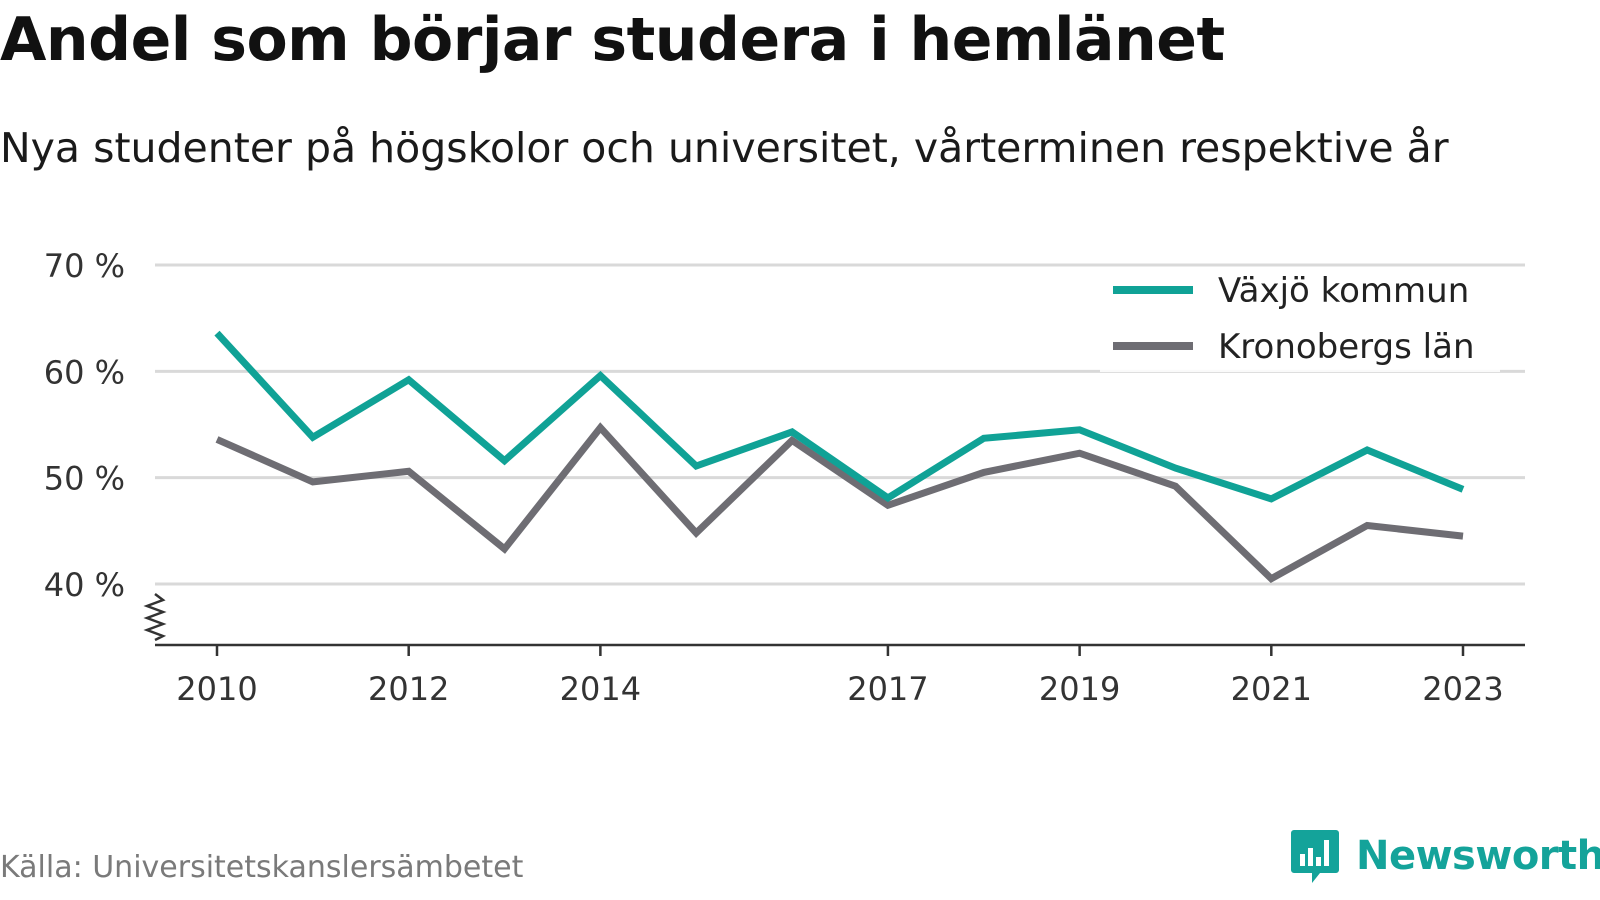 This screenshot has width=1600, height=900. I want to click on legend-label: Kronobergs län, so click(1346, 347).